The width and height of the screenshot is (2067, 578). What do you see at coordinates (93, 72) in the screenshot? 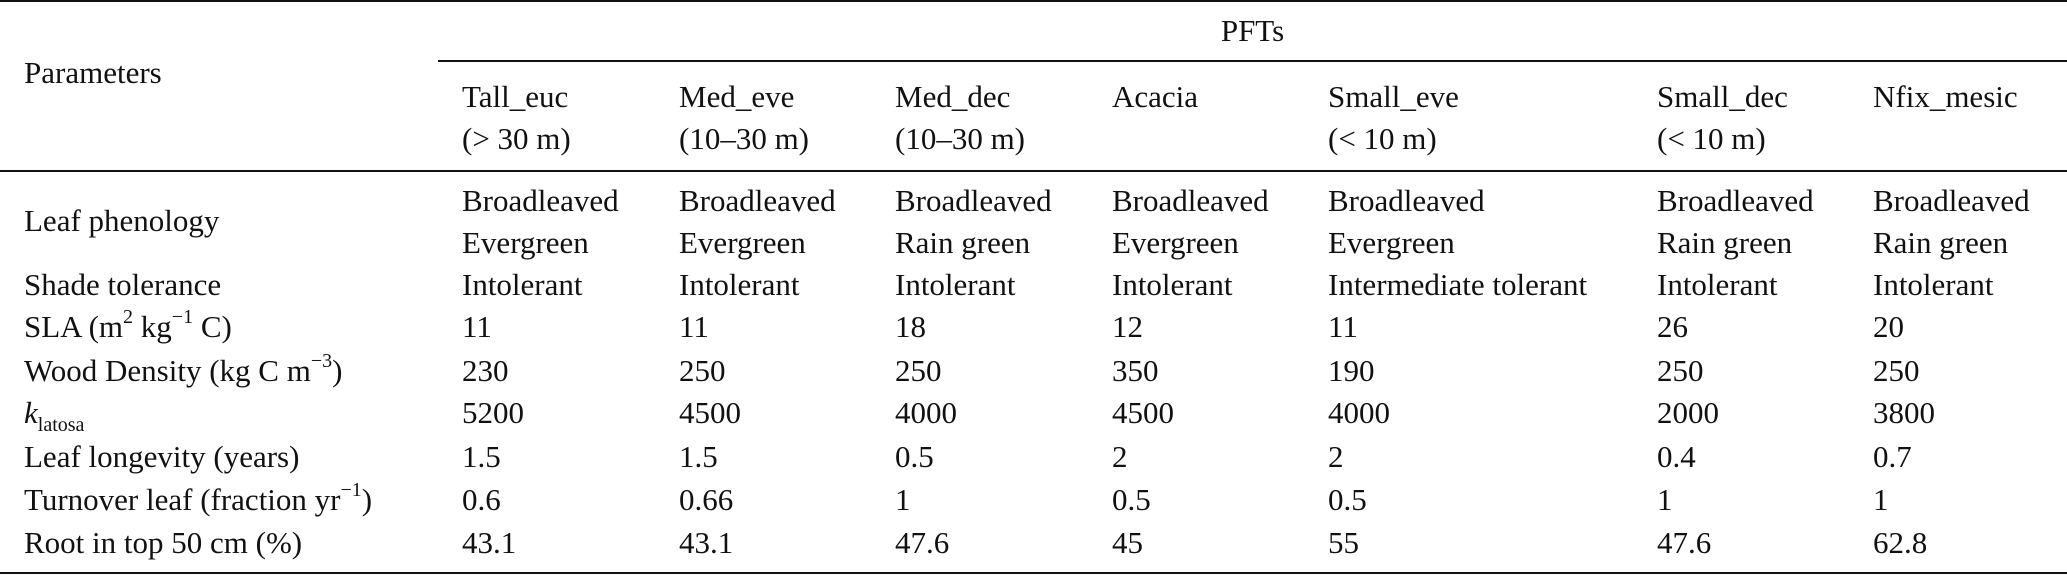
I see `parameters-header: Parameters` at bounding box center [93, 72].